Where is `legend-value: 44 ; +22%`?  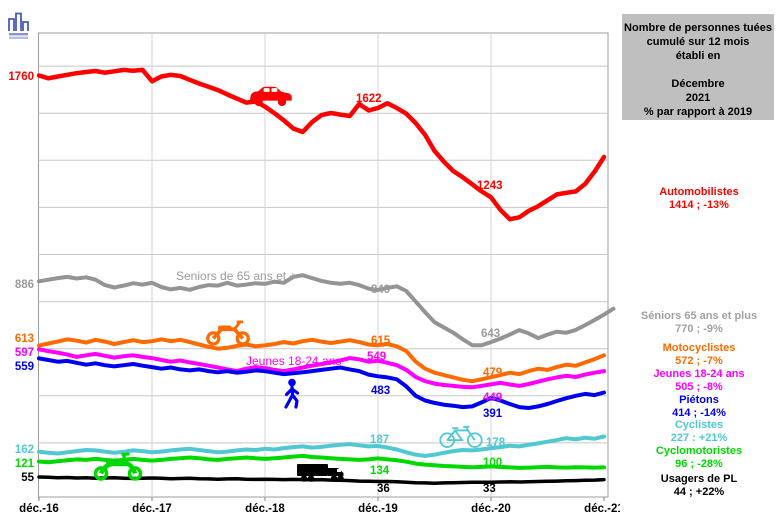
legend-value: 44 ; +22% is located at coordinates (699, 492).